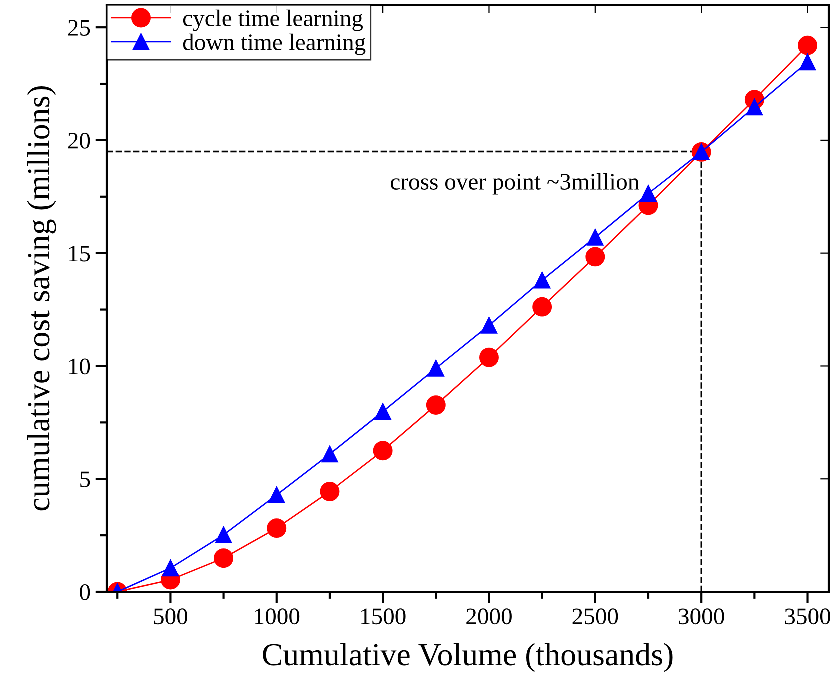  I want to click on x-tick-label: 1000, so click(277, 616).